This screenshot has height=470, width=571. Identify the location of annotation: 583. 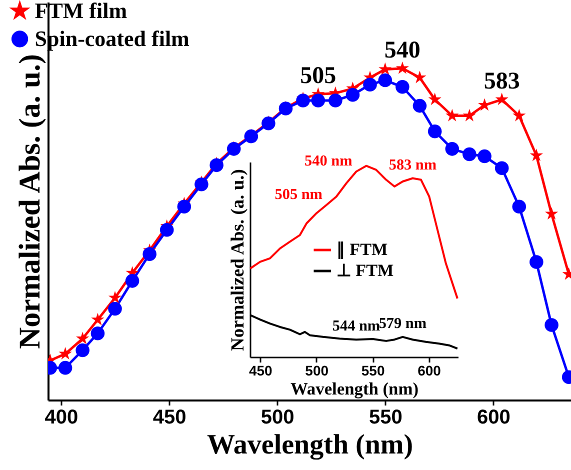
(502, 81).